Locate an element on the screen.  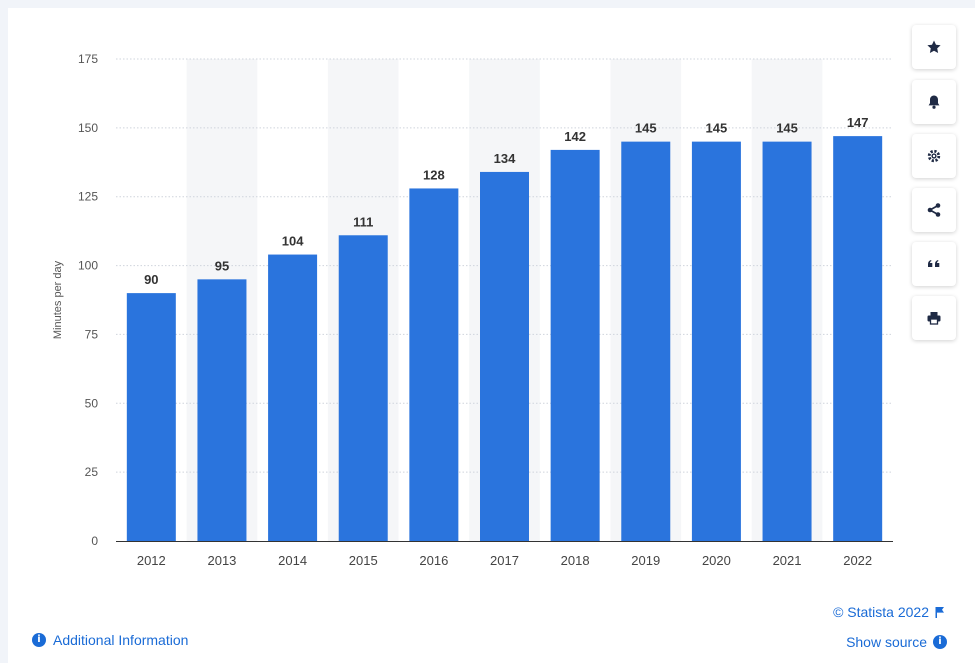
x-tick-label: 2020 is located at coordinates (716, 560).